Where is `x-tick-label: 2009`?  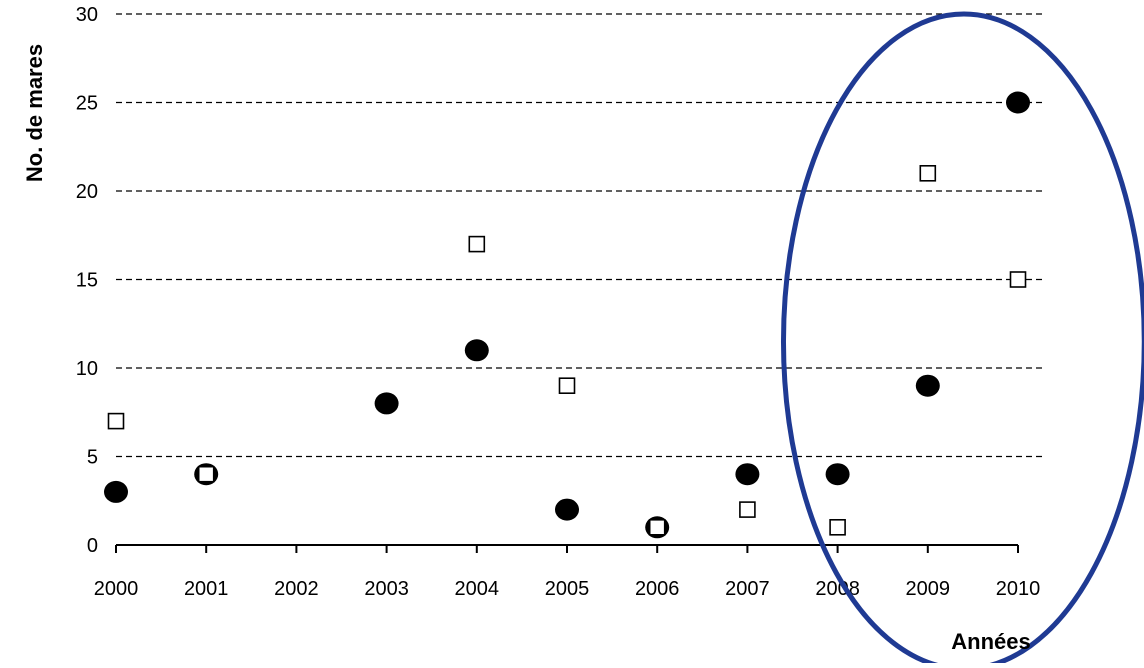 x-tick-label: 2009 is located at coordinates (928, 589).